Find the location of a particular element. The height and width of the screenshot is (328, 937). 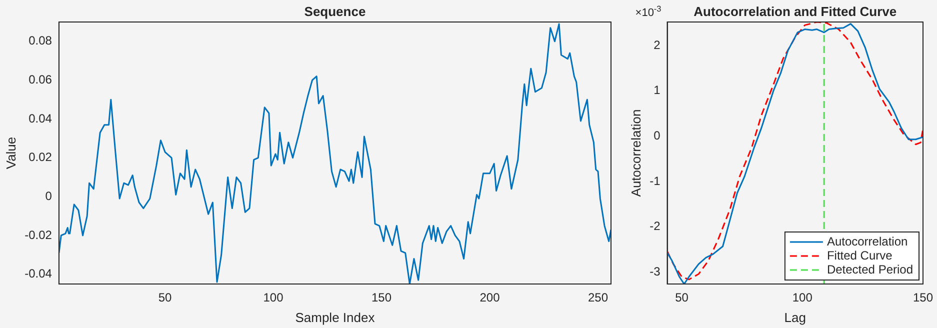

legend-label: Autocorrelation is located at coordinates (867, 241).